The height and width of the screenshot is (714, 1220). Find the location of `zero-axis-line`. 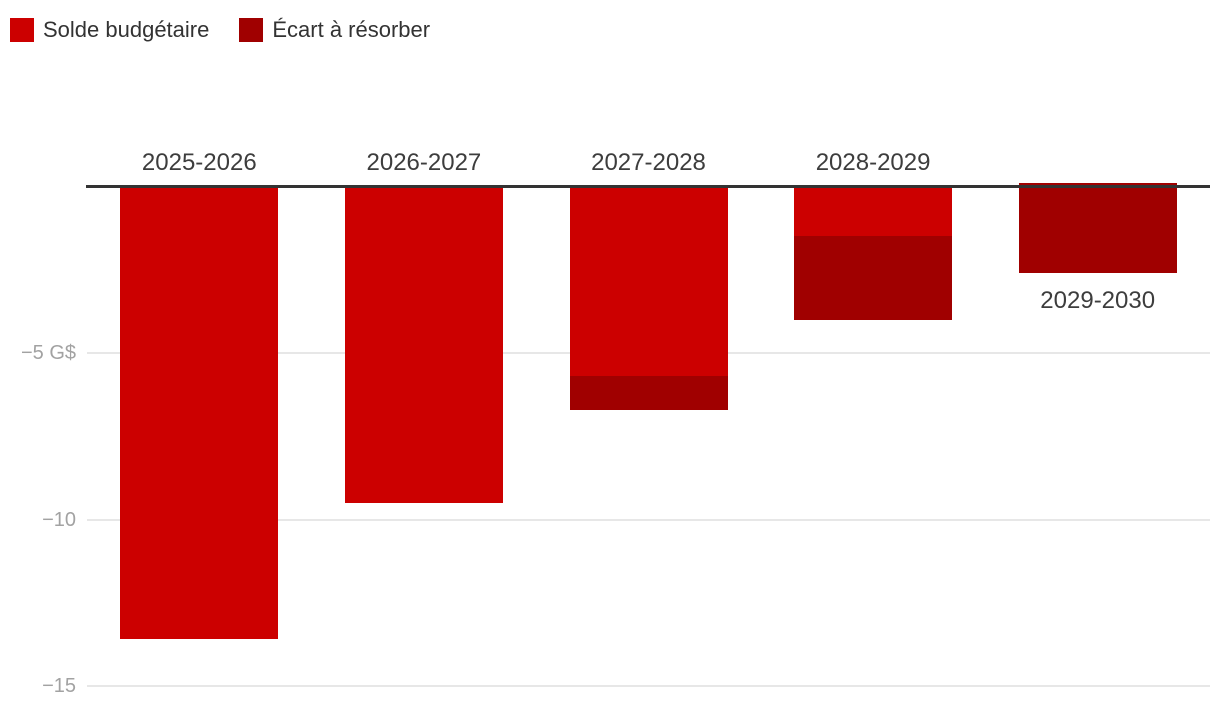

zero-axis-line is located at coordinates (648, 186).